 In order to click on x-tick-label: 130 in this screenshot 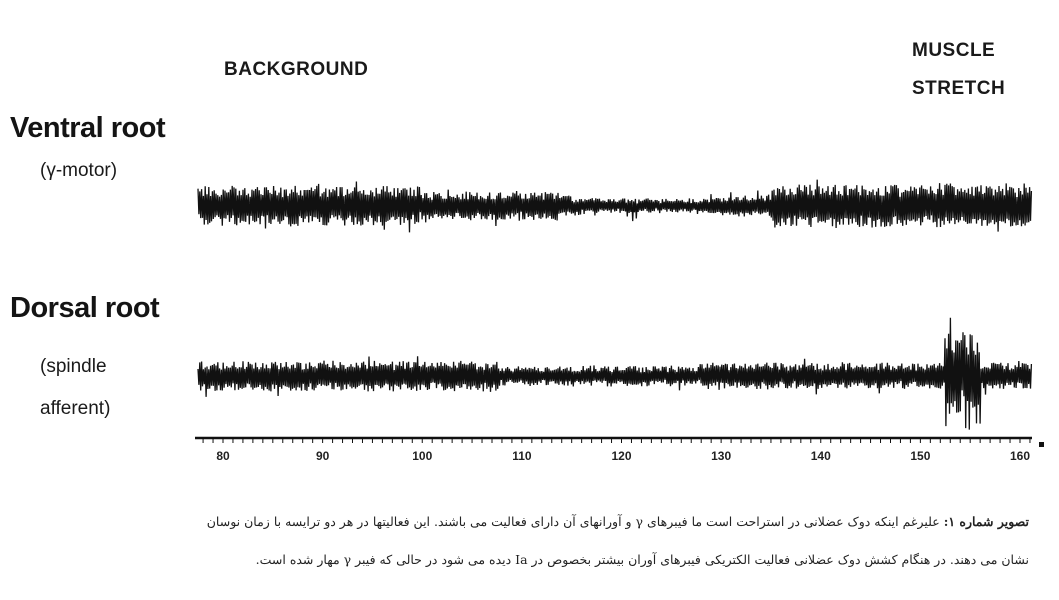, I will do `click(721, 456)`.